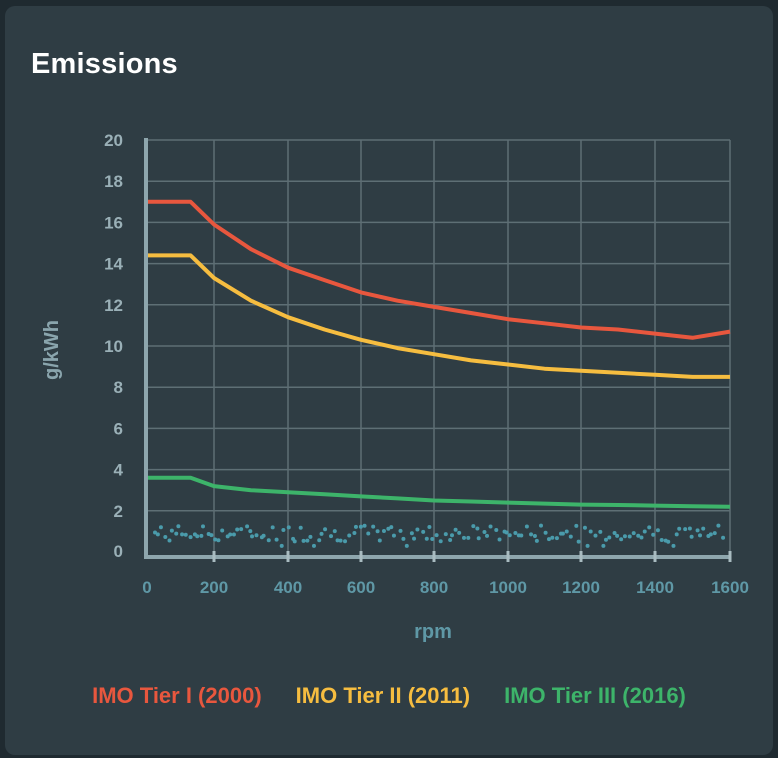  I want to click on y-tick-label: 18, so click(113, 181).